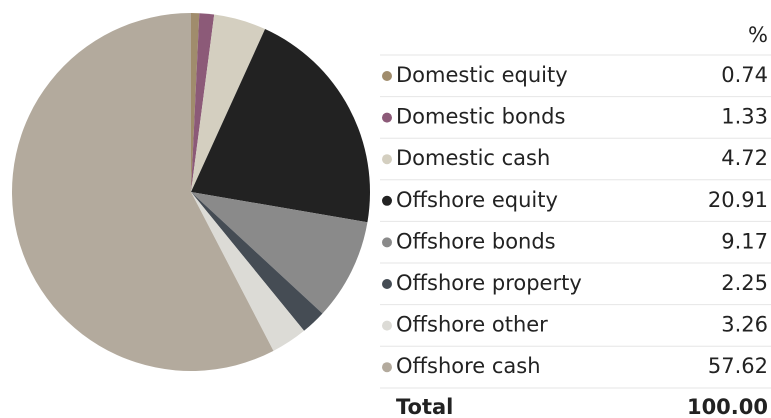  Describe the element at coordinates (727, 406) in the screenshot. I see `total-value: 100.00` at that location.